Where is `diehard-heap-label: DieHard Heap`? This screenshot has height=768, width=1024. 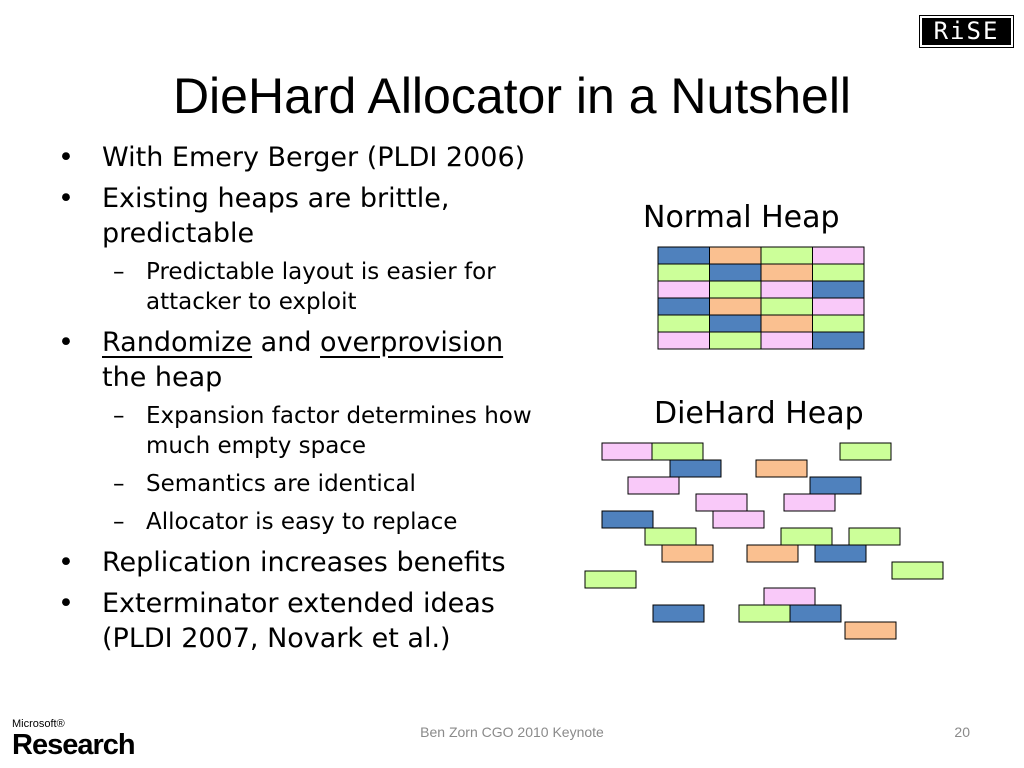 diehard-heap-label: DieHard Heap is located at coordinates (759, 413).